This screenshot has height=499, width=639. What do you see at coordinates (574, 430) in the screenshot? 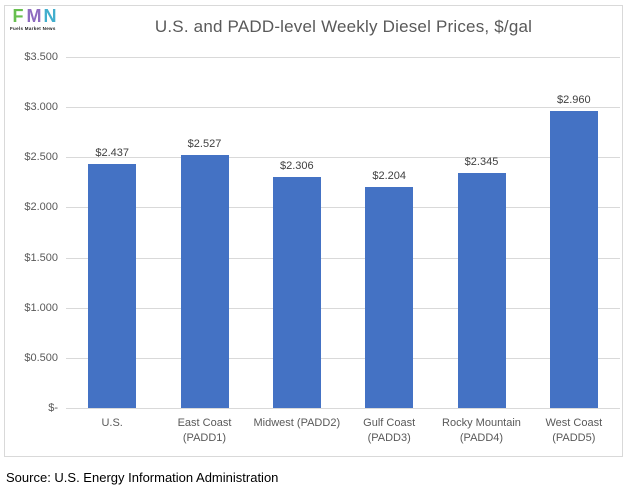
I see `x-axis-label: West Coast (PADD5)` at bounding box center [574, 430].